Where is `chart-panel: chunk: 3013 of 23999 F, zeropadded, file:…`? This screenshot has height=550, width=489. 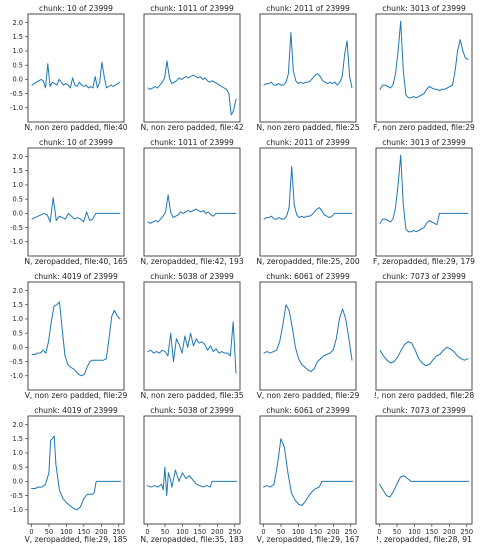
chart-panel: chunk: 3013 of 23999 F, zeropadded, file:… is located at coordinates (424, 202).